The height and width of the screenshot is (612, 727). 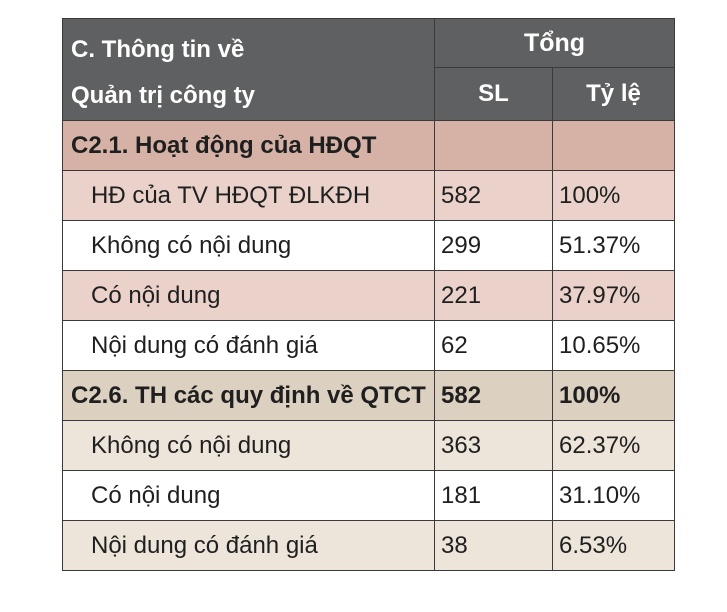 I want to click on table-row: Không có nội dung 299 51.37%, so click(x=368, y=245).